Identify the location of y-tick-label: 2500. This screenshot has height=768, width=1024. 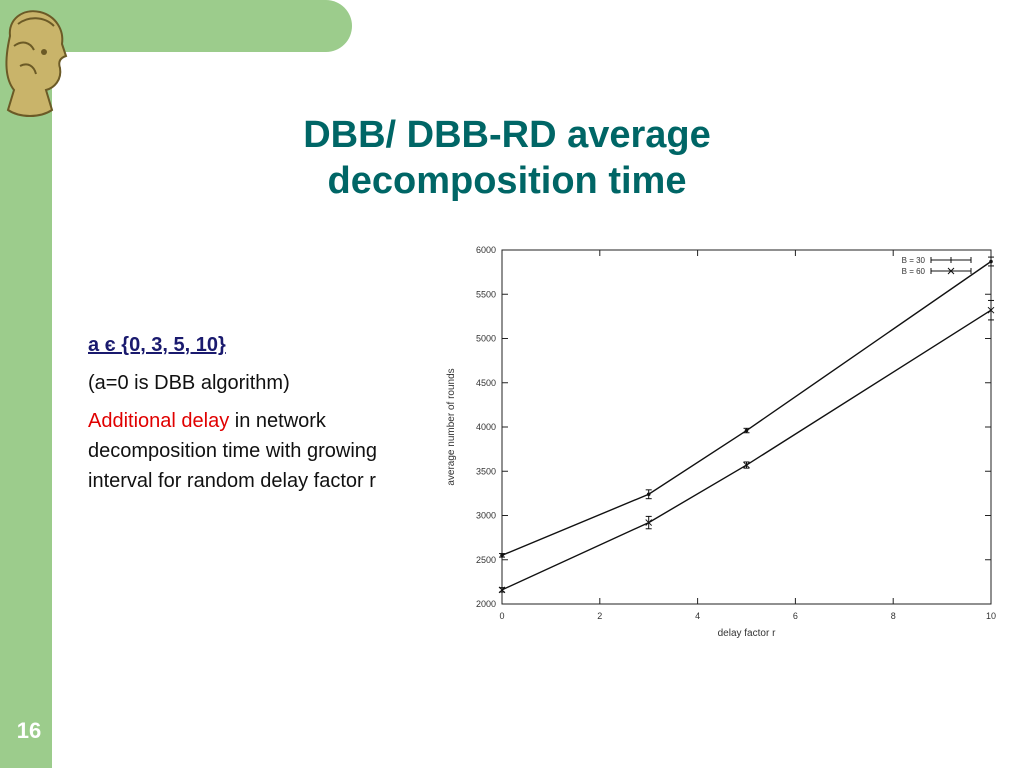
(486, 560).